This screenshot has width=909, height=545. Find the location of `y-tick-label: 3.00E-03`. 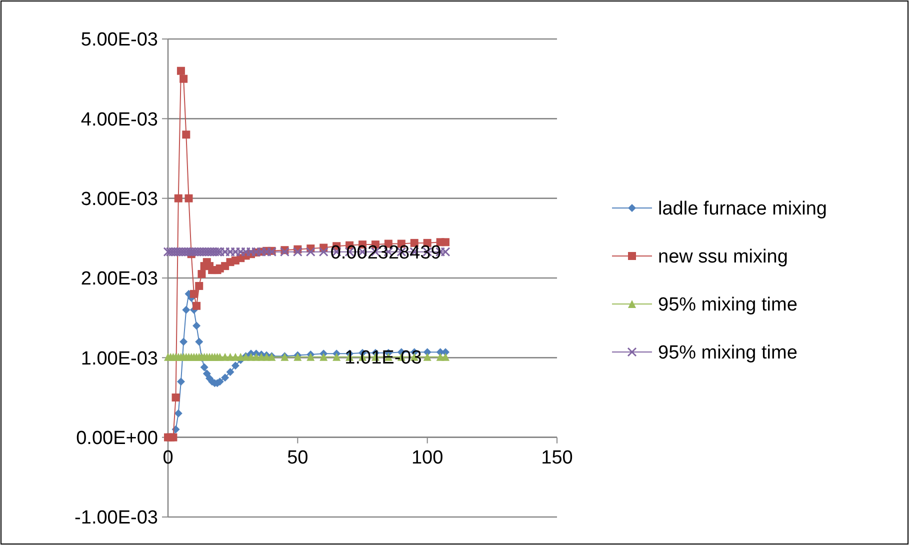

y-tick-label: 3.00E-03 is located at coordinates (119, 199).